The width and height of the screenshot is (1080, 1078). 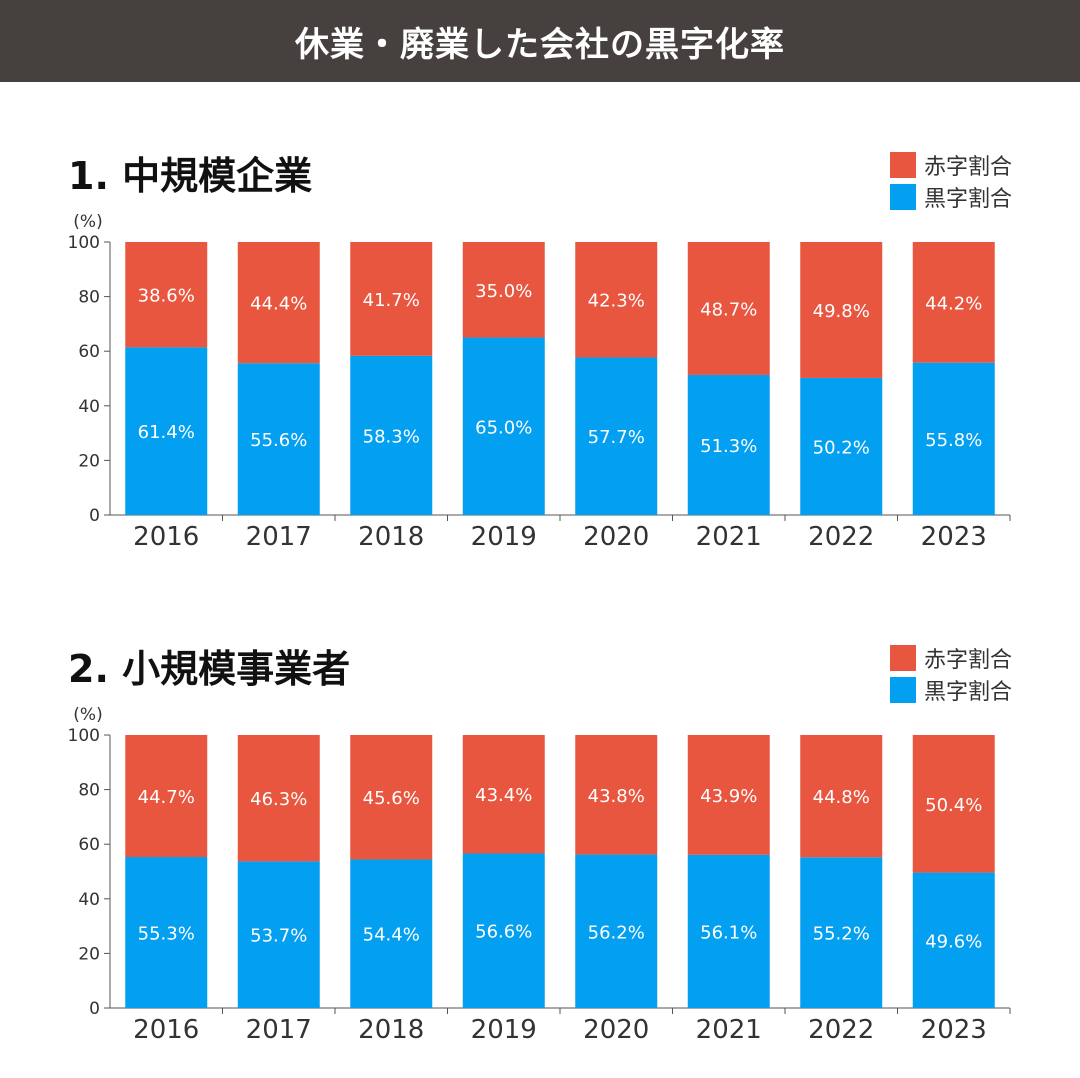 I want to click on bar-data-label: 38.6%, so click(x=166, y=296).